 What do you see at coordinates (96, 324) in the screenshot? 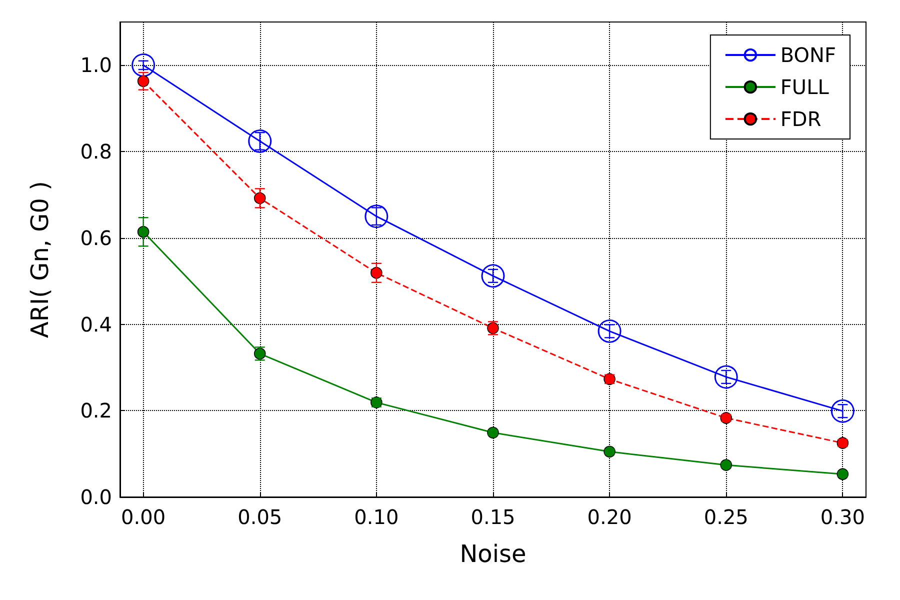
I see `y-tick-label: 0.4` at bounding box center [96, 324].